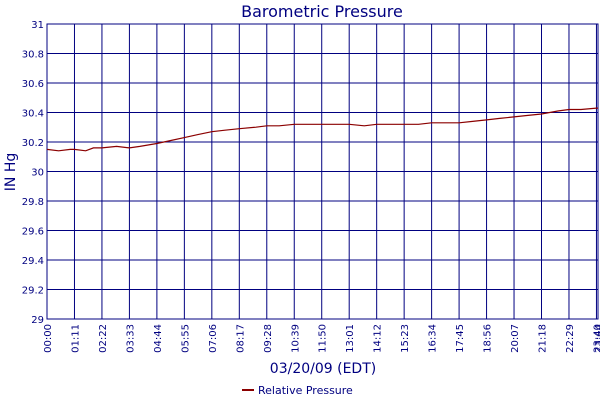 The width and height of the screenshot is (600, 404). Describe the element at coordinates (305, 390) in the screenshot. I see `legend-label: Relative Pressure` at that location.